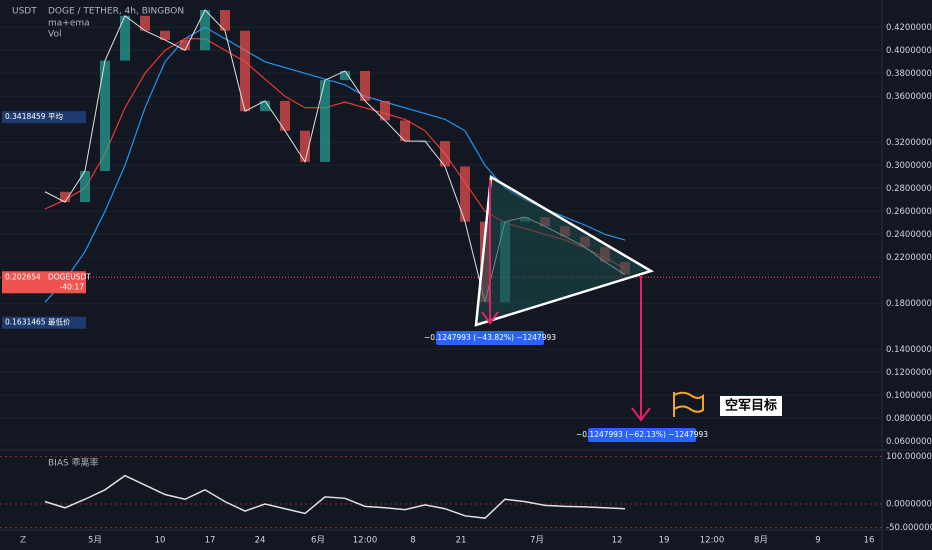 The width and height of the screenshot is (932, 550). Describe the element at coordinates (909, 189) in the screenshot. I see `y-tick-label: 0.2800000` at that location.